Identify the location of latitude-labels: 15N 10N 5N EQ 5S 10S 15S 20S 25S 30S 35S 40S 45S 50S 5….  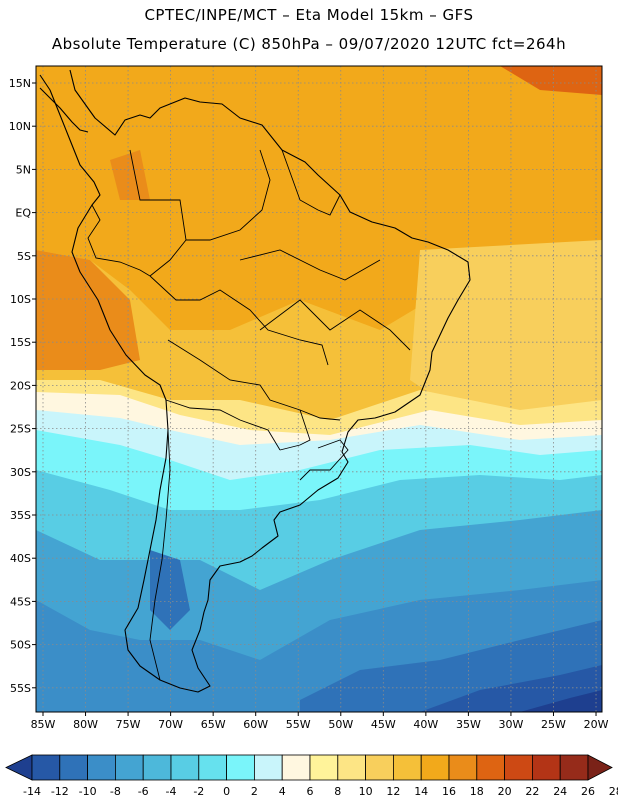
(22, 386).